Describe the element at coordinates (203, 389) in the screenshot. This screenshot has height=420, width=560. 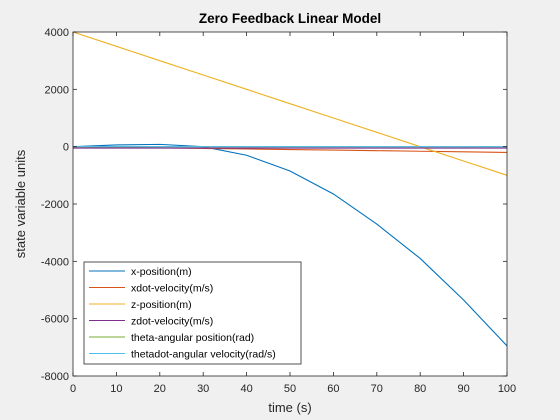
I see `x-tick-label: 30` at that location.